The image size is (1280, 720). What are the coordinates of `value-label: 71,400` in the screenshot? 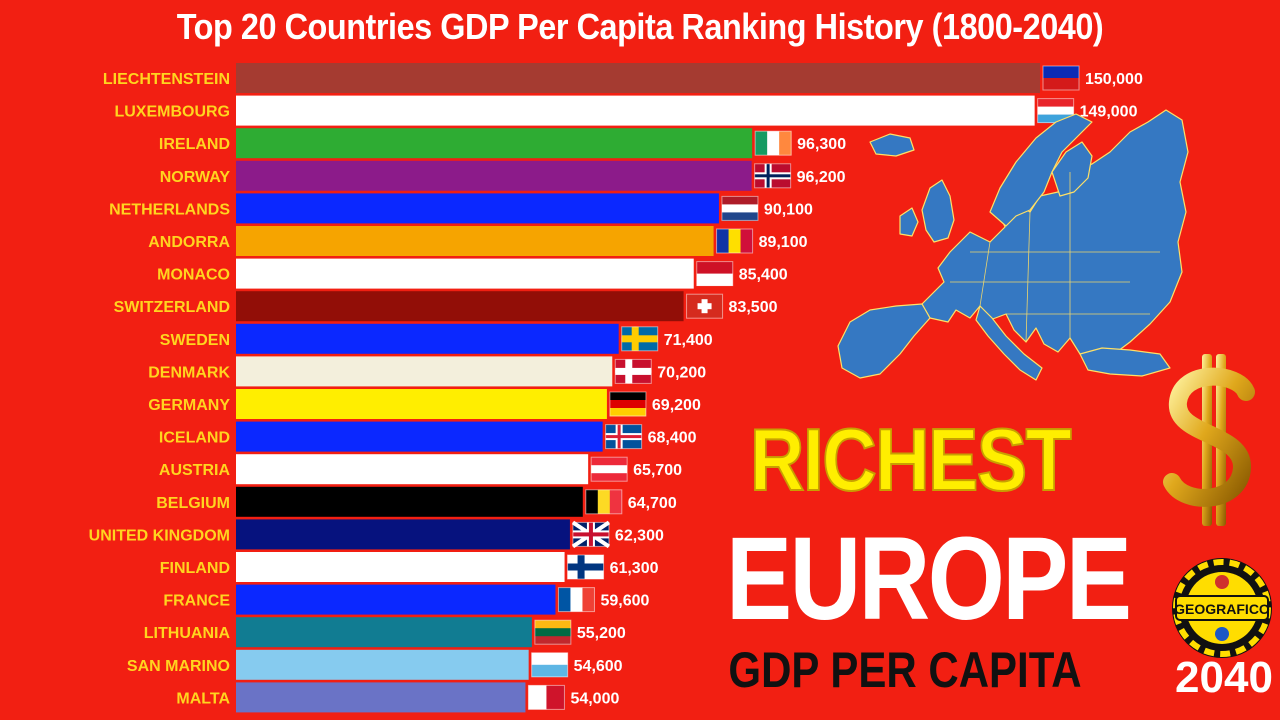 It's located at (688, 340).